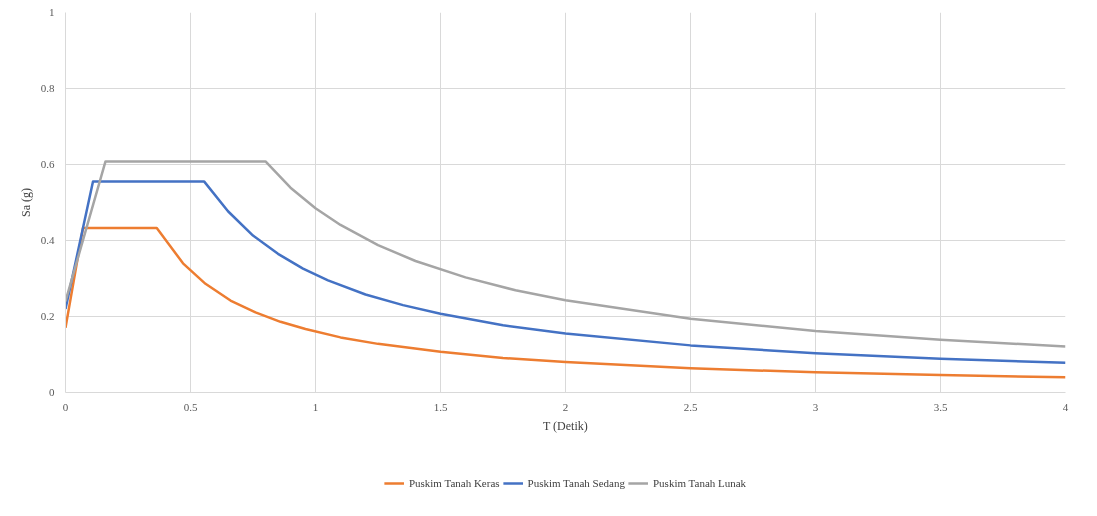 This screenshot has width=1097, height=516. Describe the element at coordinates (52, 392) in the screenshot. I see `y-tick-label: 0` at that location.